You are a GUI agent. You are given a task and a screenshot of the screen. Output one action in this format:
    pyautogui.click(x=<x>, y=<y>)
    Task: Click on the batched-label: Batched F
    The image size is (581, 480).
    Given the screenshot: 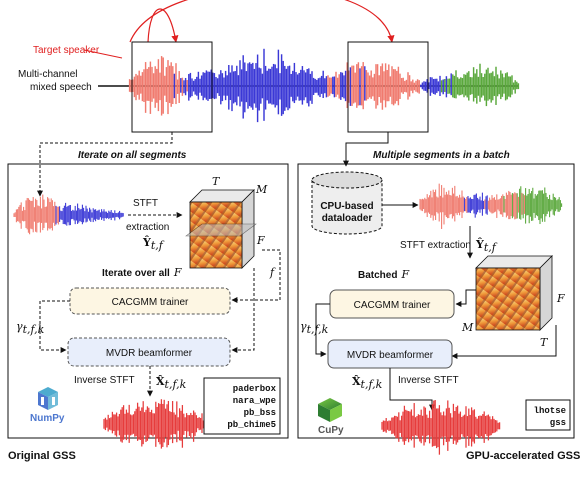 What is the action you would take?
    pyautogui.click(x=383, y=274)
    